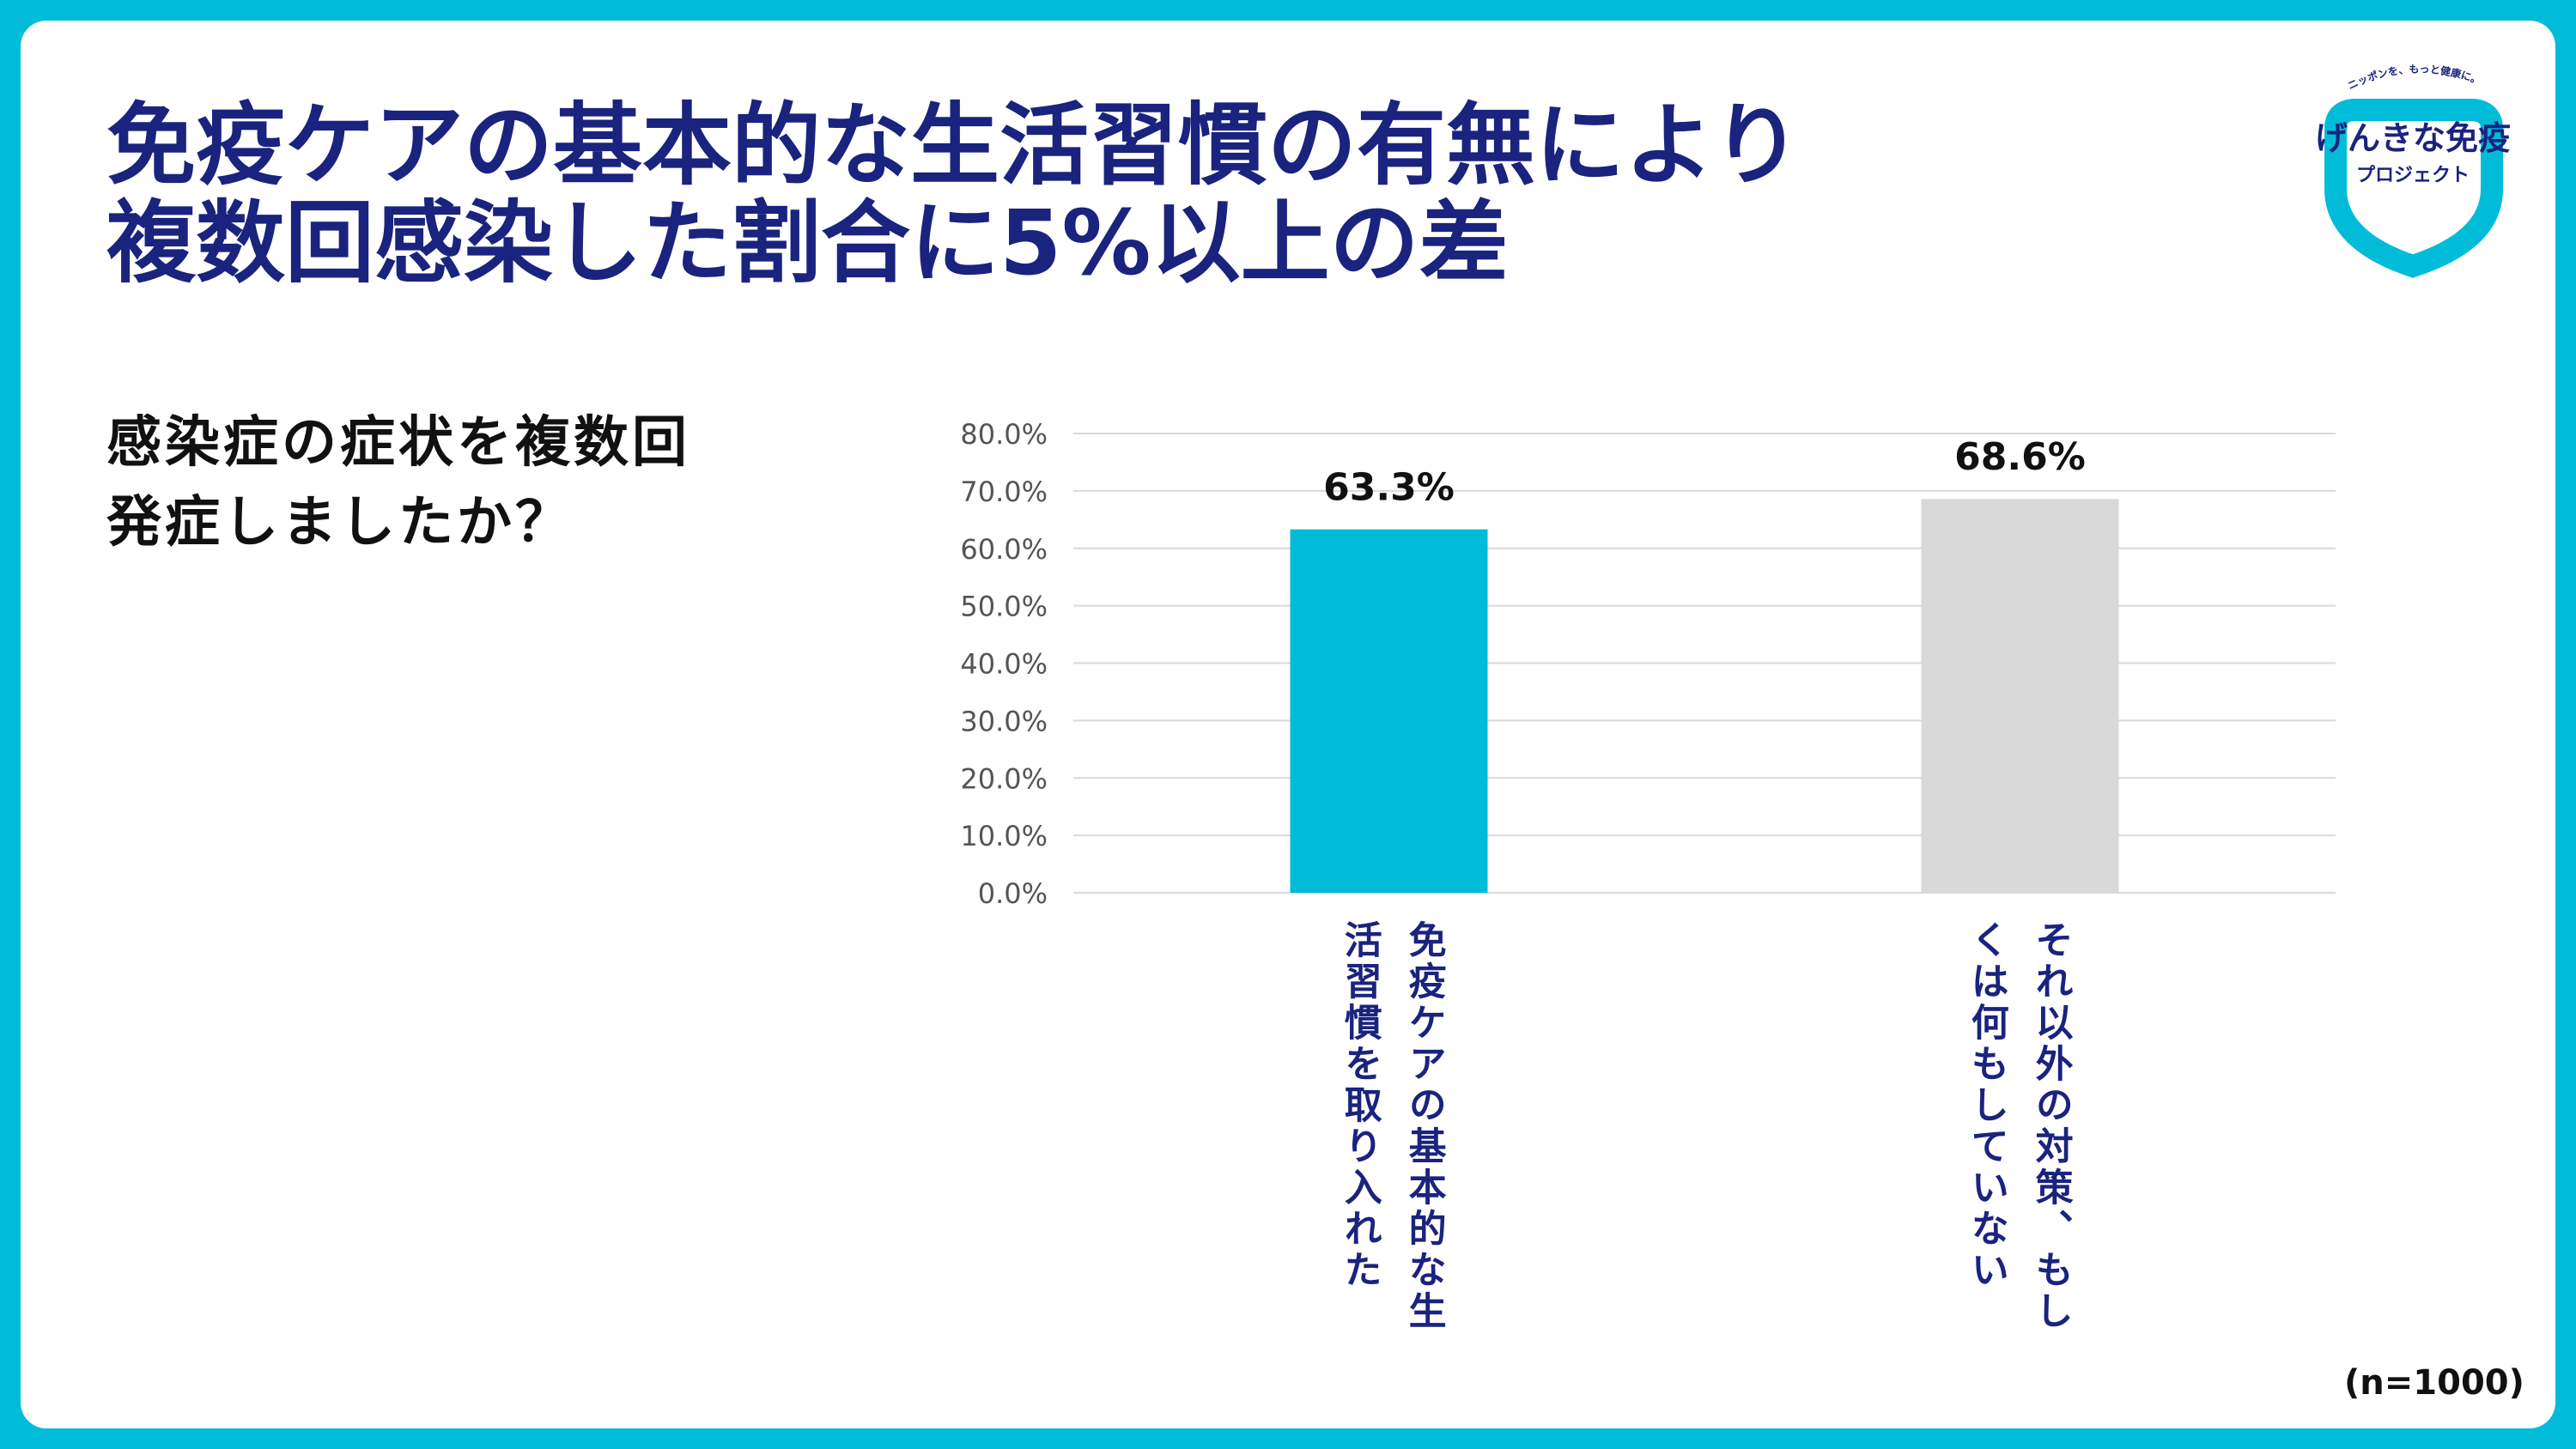 The image size is (2576, 1449). Describe the element at coordinates (2020, 457) in the screenshot. I see `data-label: 68.6%` at that location.